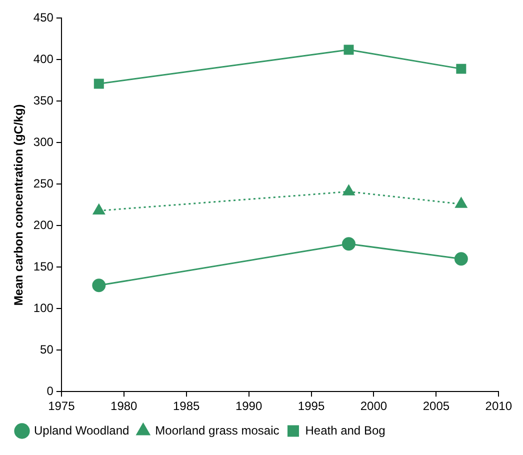 The height and width of the screenshot is (455, 523). I want to click on y-tick-label: 150, so click(43, 266).